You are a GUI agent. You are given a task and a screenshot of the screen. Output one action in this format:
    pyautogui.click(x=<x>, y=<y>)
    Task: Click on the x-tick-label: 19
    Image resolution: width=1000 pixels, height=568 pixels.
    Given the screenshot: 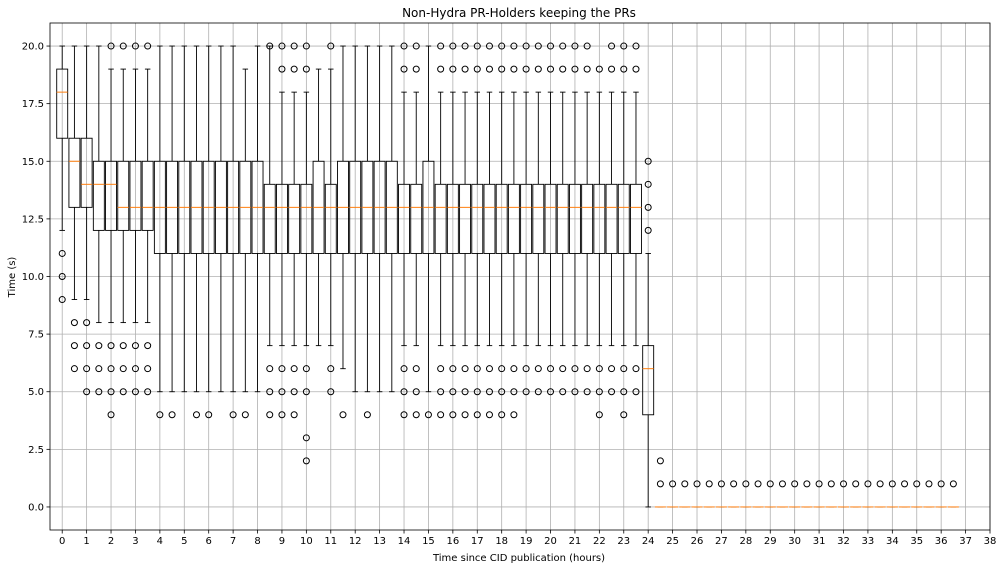 What is the action you would take?
    pyautogui.click(x=526, y=541)
    